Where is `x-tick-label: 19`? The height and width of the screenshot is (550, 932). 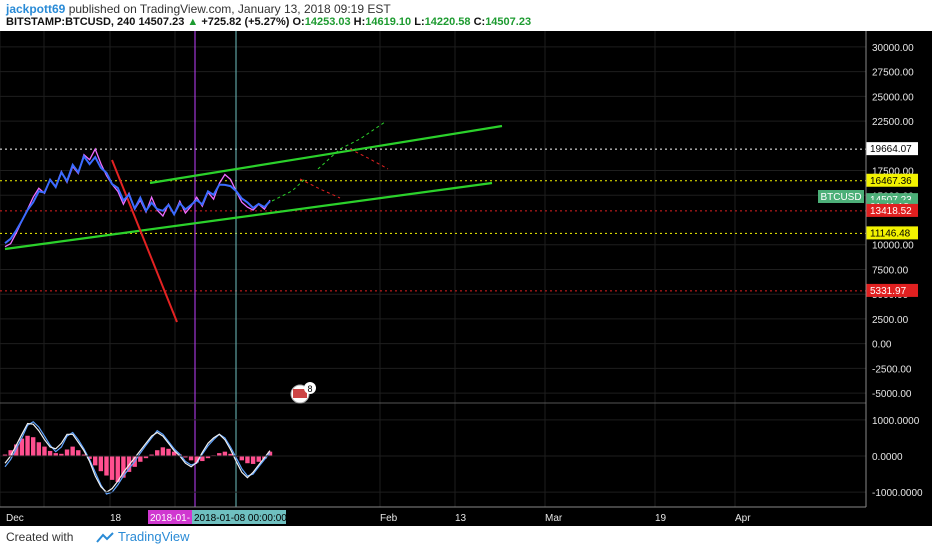 x-tick-label: 19 is located at coordinates (661, 518).